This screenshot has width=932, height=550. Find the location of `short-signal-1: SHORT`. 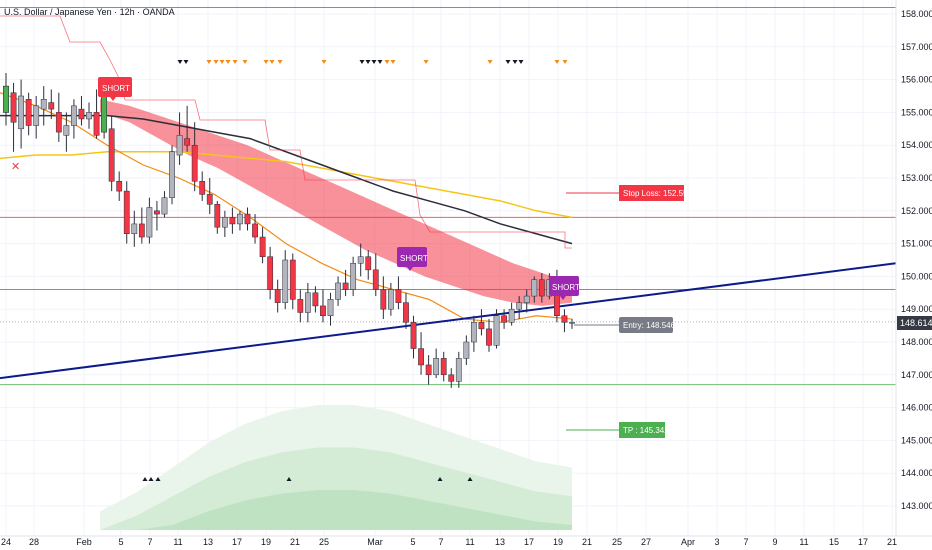

short-signal-1: SHORT is located at coordinates (115, 89).